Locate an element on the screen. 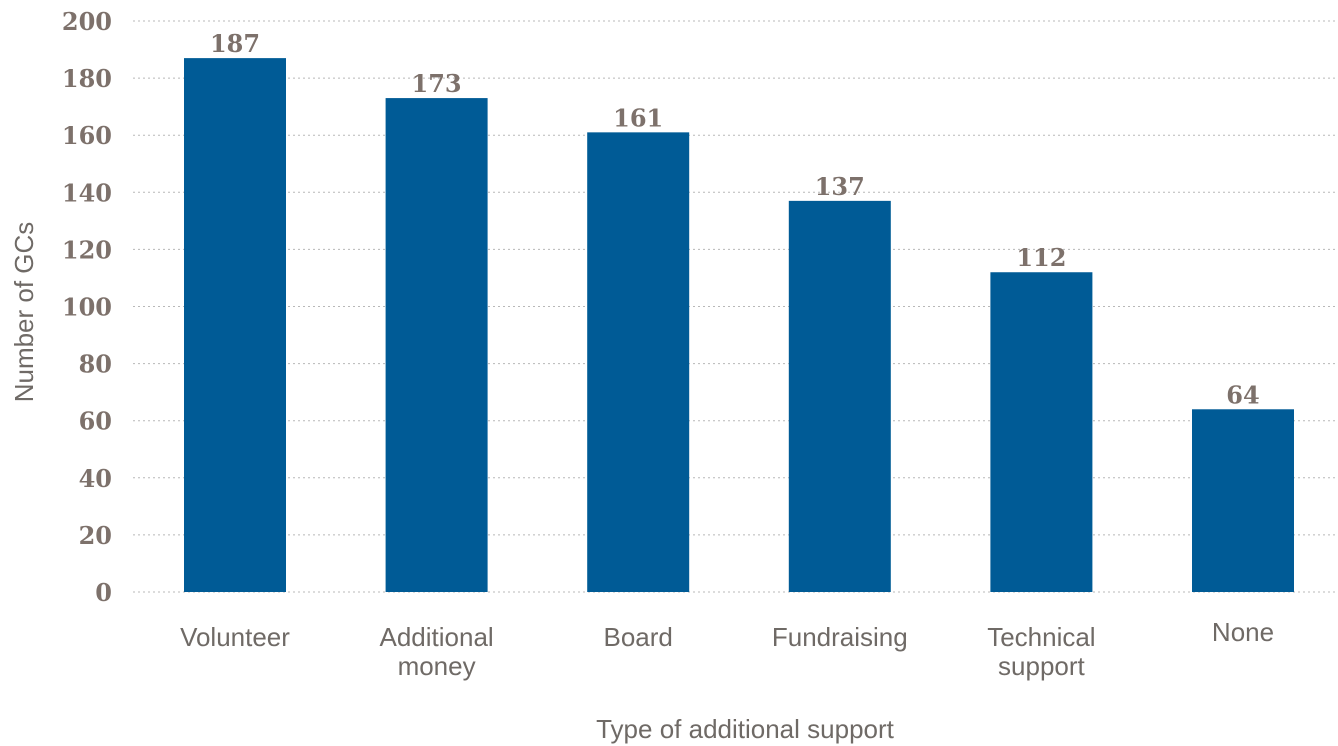 The image size is (1338, 746). data-label: 112 is located at coordinates (1041, 257).